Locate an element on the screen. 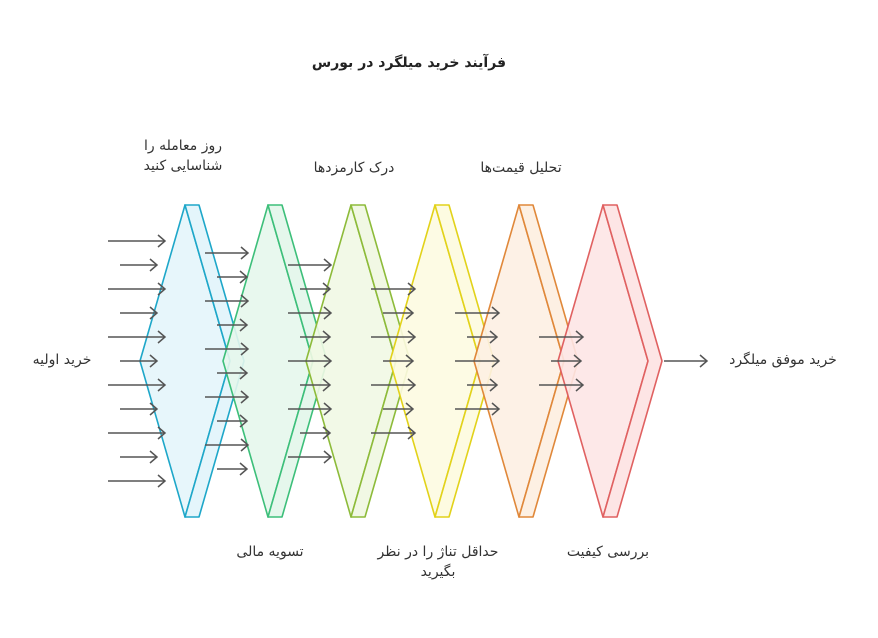 This screenshot has width=878, height=638. output-label: خرید موفق میلگرد is located at coordinates (783, 359).